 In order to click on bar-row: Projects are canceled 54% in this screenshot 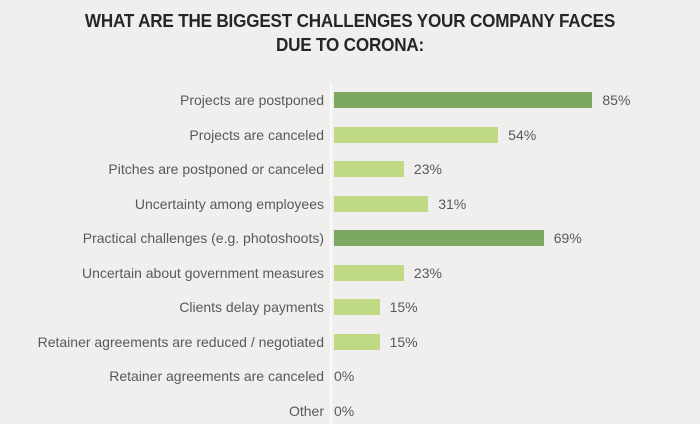, I will do `click(350, 135)`.